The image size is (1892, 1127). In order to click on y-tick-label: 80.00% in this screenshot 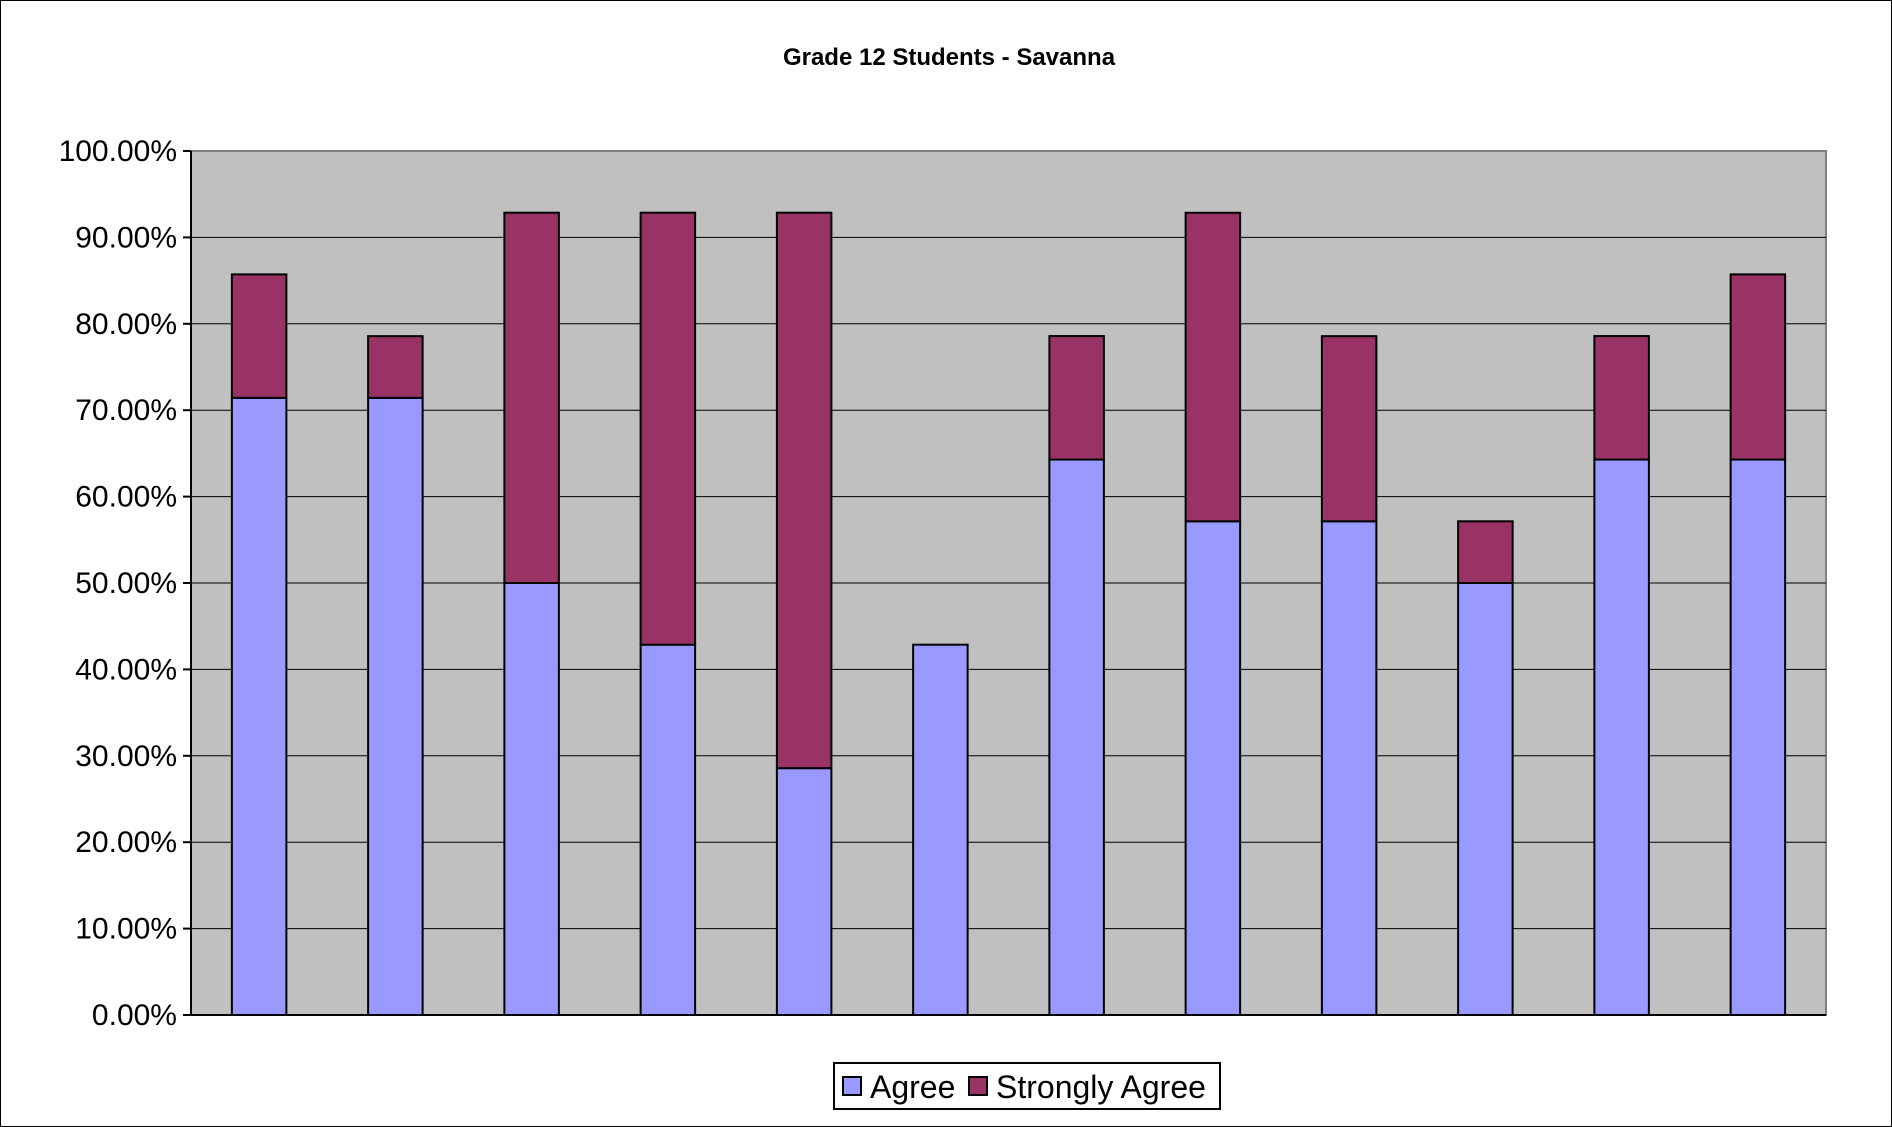, I will do `click(126, 324)`.